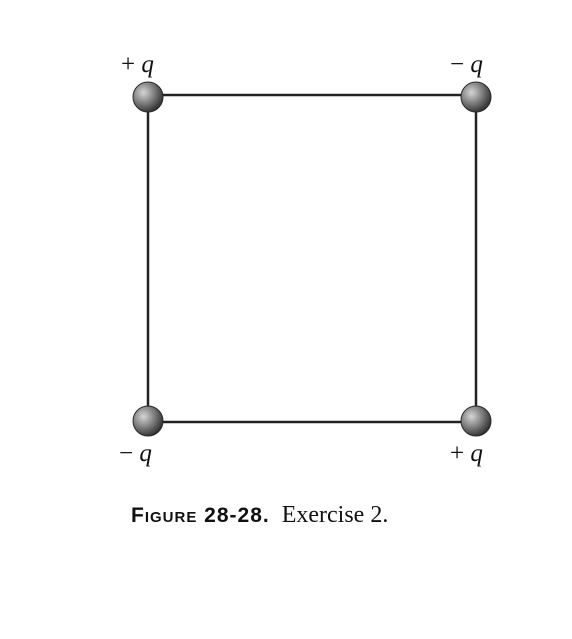  I want to click on figure-number: Figure 28-28., so click(200, 515).